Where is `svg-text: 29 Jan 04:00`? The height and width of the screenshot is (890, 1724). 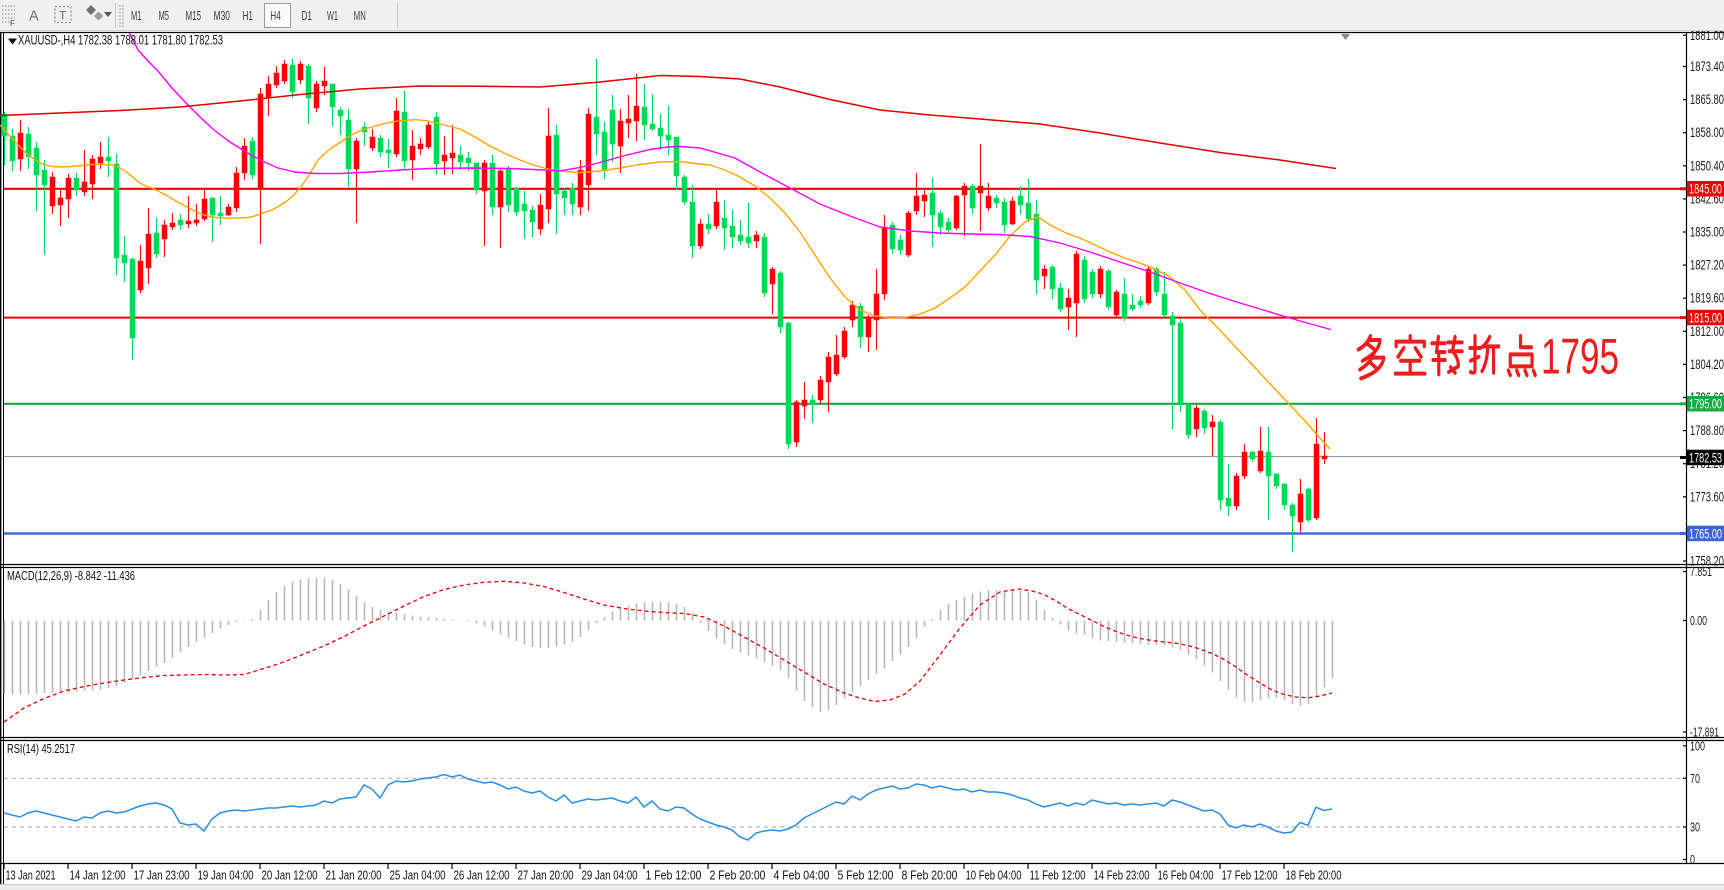 svg-text: 29 Jan 04:00 is located at coordinates (610, 875).